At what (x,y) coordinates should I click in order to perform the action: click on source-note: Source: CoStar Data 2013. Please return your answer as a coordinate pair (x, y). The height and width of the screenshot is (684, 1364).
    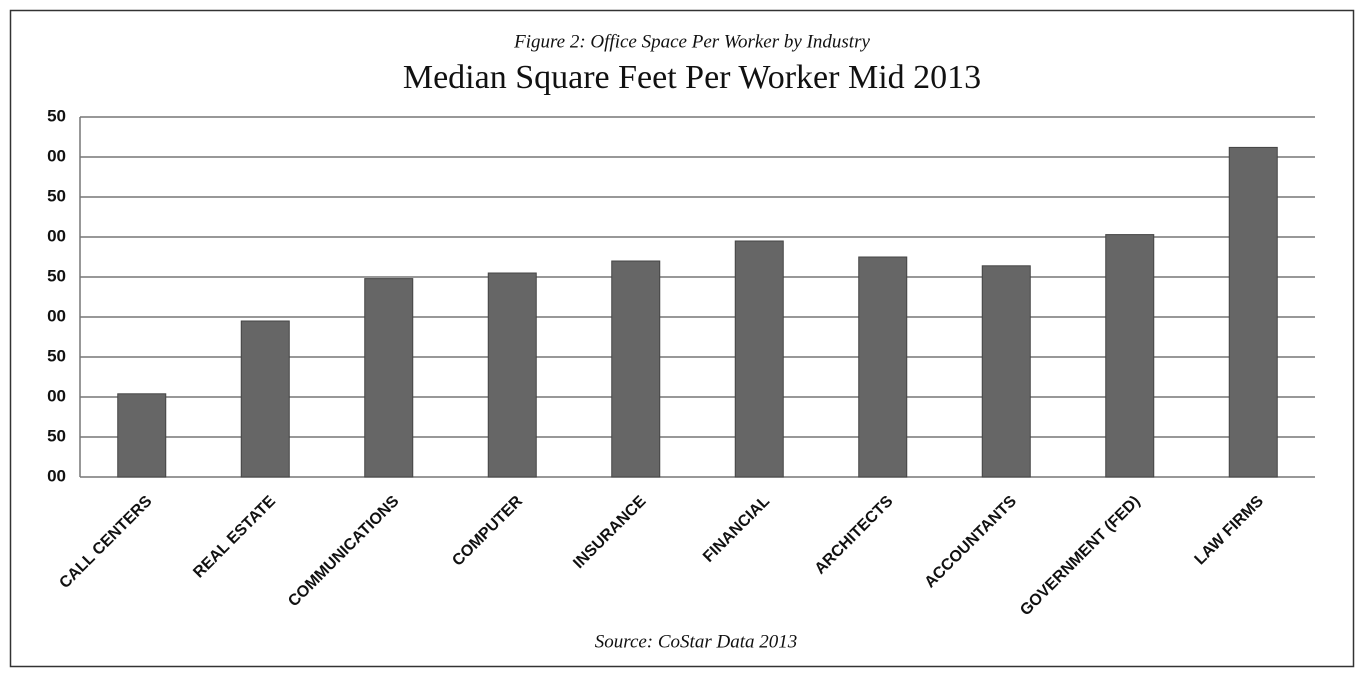
    Looking at the image, I should click on (696, 641).